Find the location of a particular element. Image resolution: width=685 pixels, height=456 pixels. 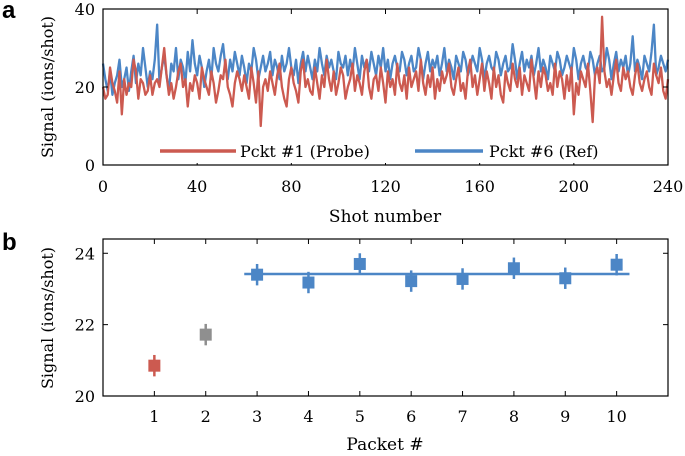

x-tick-label: 200 is located at coordinates (574, 186).